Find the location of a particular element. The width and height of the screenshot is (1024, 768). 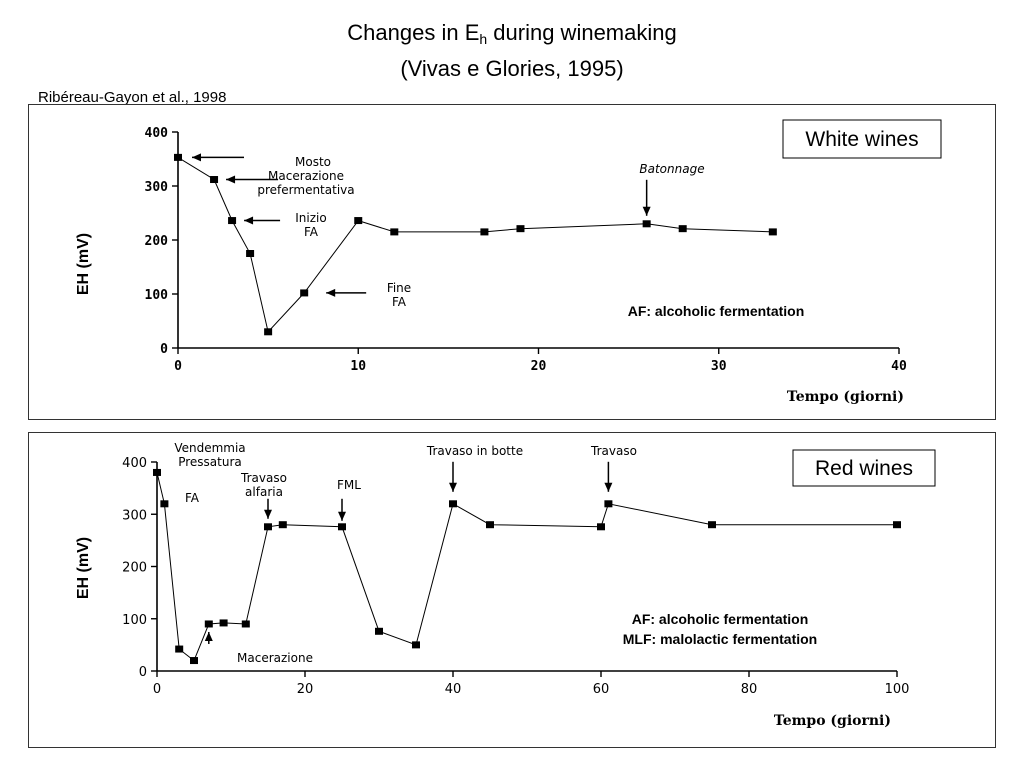

chart-title-label: White wines is located at coordinates (861, 139).